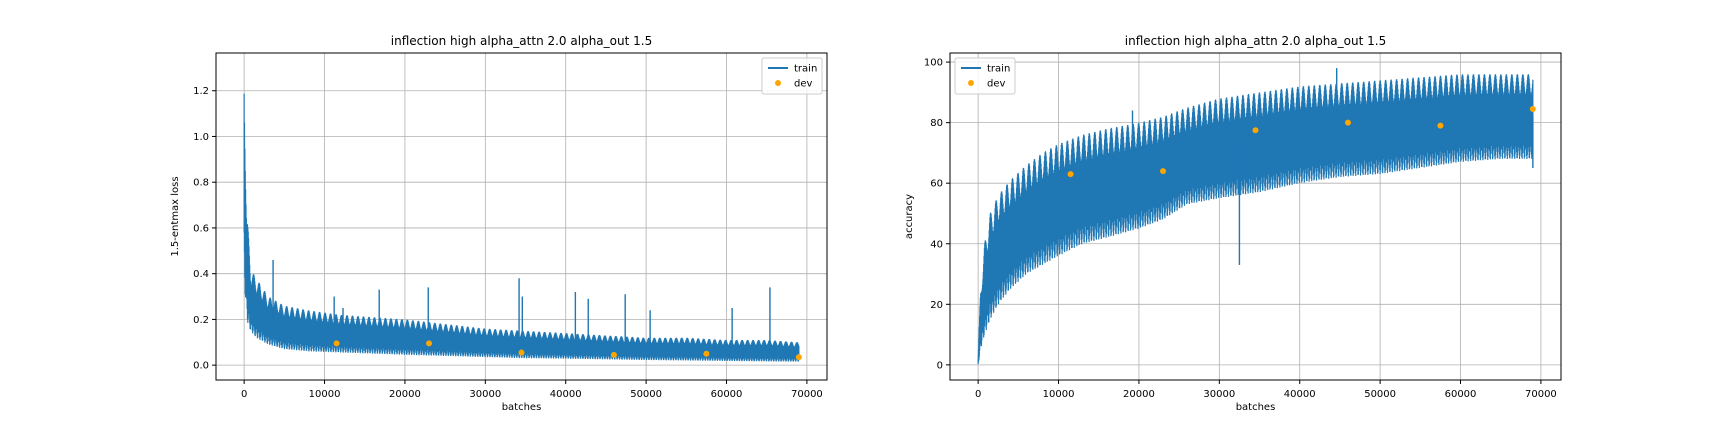  Describe the element at coordinates (201, 228) in the screenshot. I see `y-tick-label: 0.6` at that location.